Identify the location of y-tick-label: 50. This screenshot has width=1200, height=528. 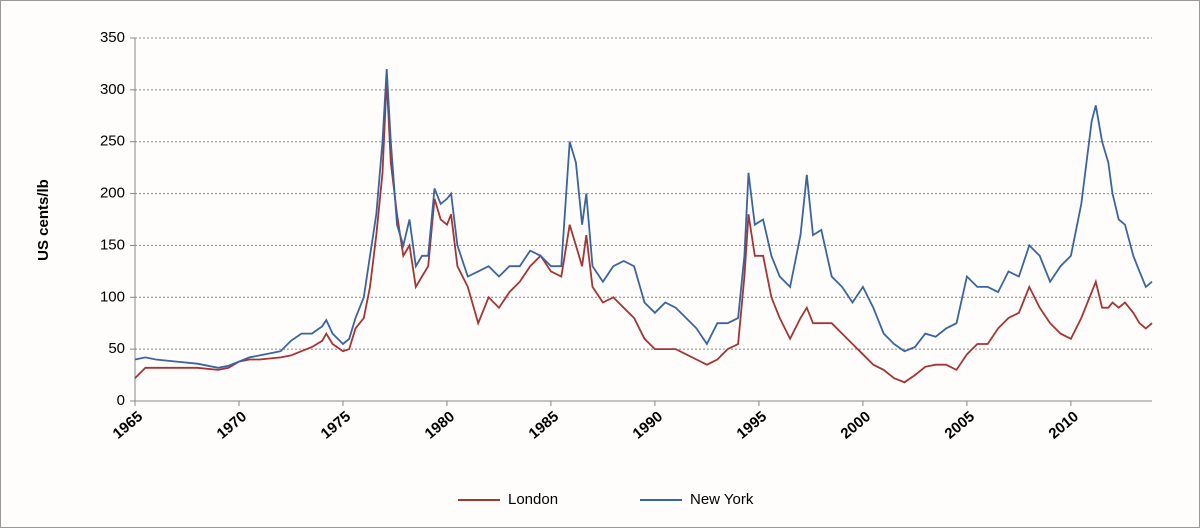
(116, 348).